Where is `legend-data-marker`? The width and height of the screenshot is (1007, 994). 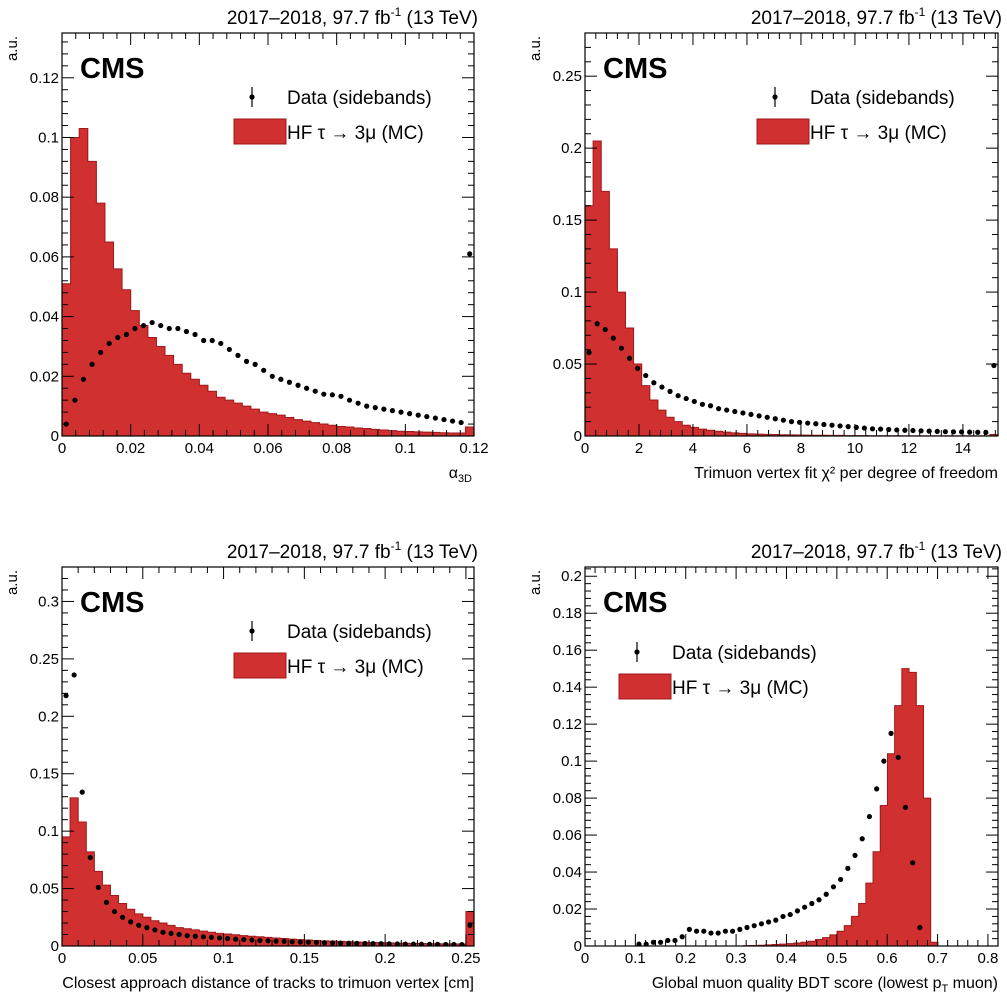 legend-data-marker is located at coordinates (637, 652).